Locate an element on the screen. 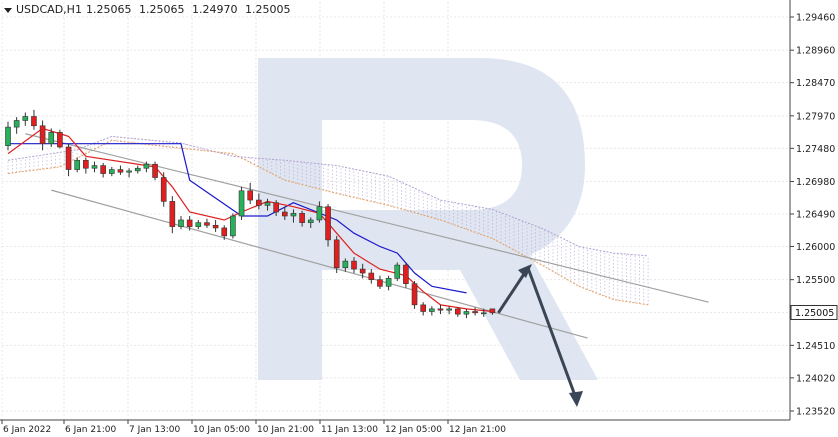 This screenshot has height=437, width=838. time-tick-label-4: 10 Jan 21:00 is located at coordinates (285, 430).